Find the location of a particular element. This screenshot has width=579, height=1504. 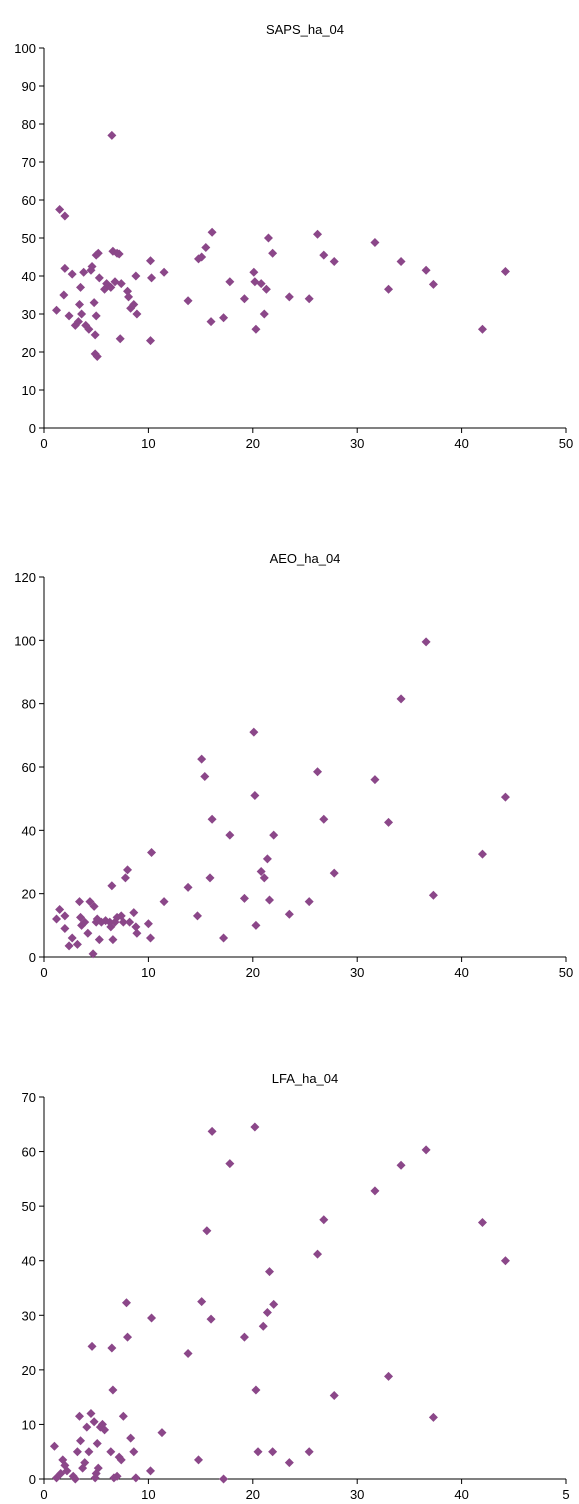

y-tick-label: 30 is located at coordinates (29, 314).